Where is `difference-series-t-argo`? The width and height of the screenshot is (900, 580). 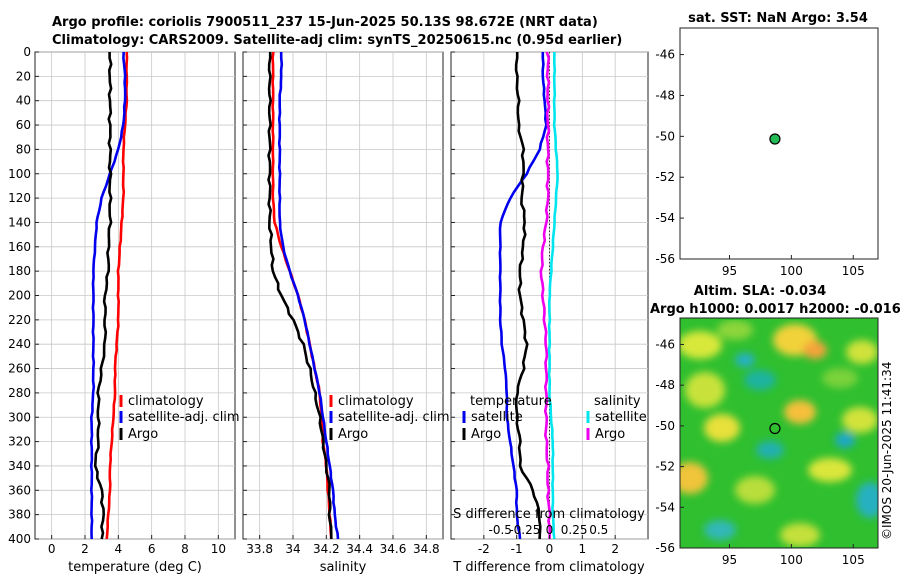 difference-series-t-argo is located at coordinates (528, 296).